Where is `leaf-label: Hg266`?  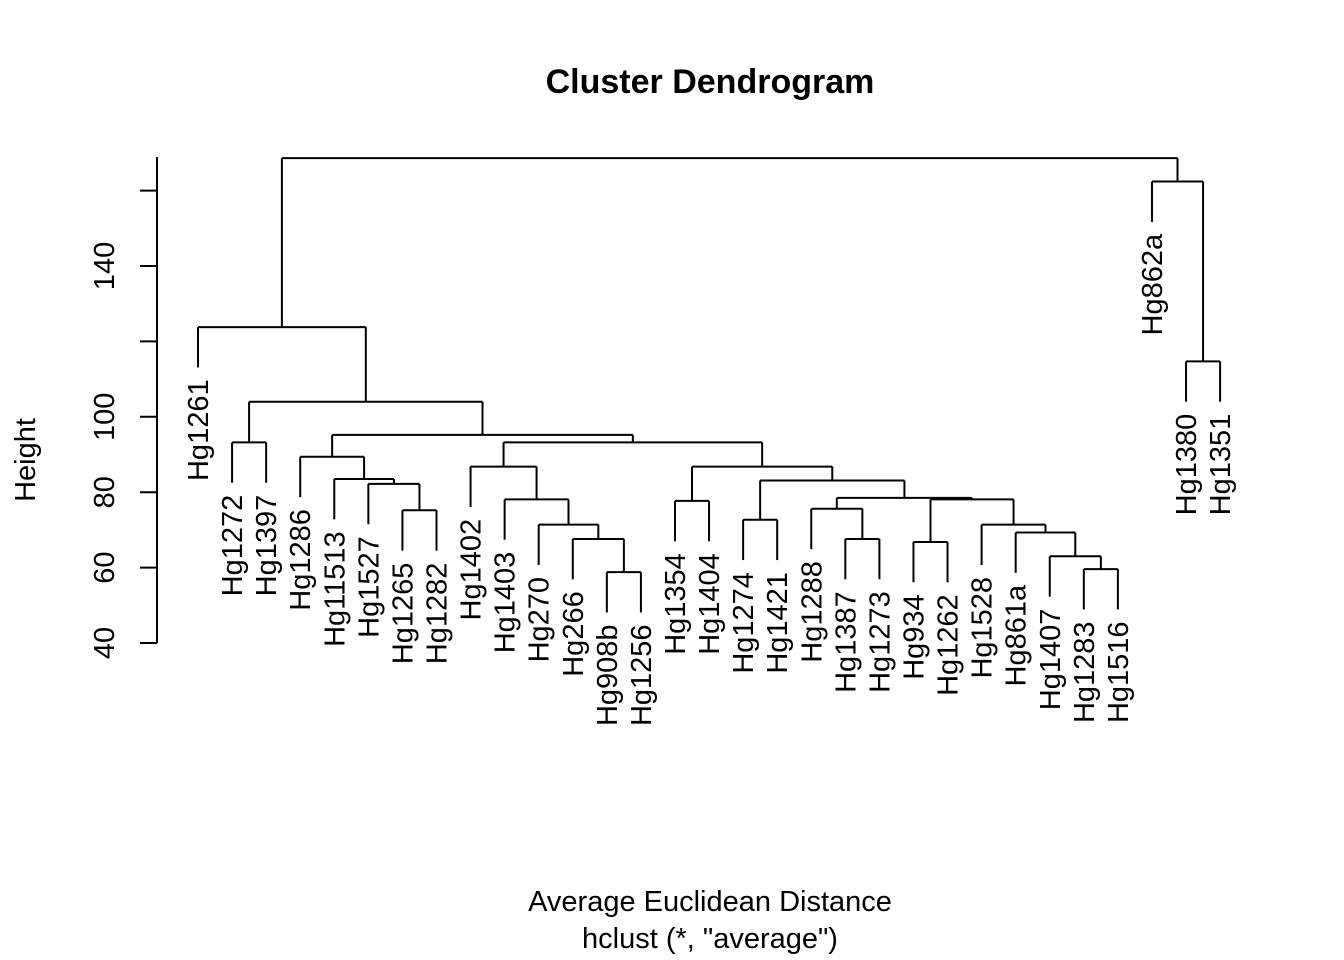
leaf-label: Hg266 is located at coordinates (574, 633).